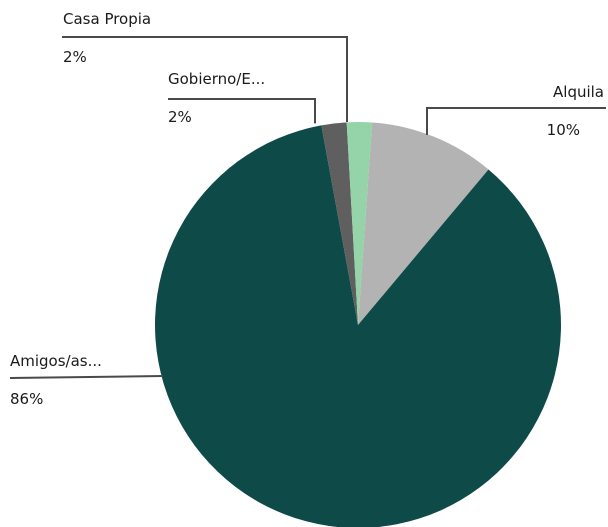  I want to click on slice-percent-alquila: 10%, so click(563, 130).